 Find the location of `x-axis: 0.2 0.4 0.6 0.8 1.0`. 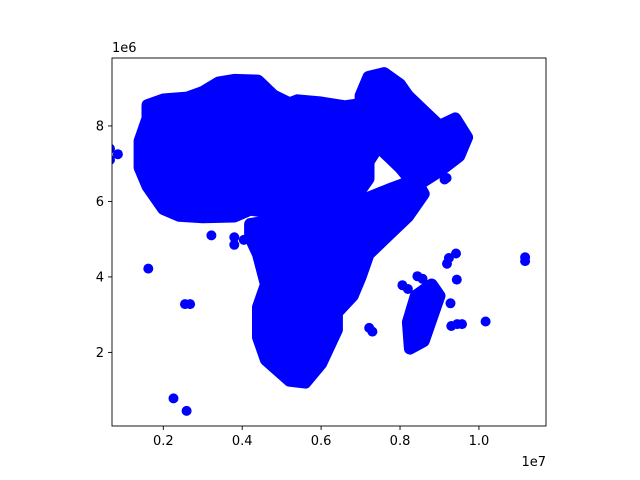

x-axis: 0.2 0.4 0.6 0.8 1.0 is located at coordinates (321, 437).